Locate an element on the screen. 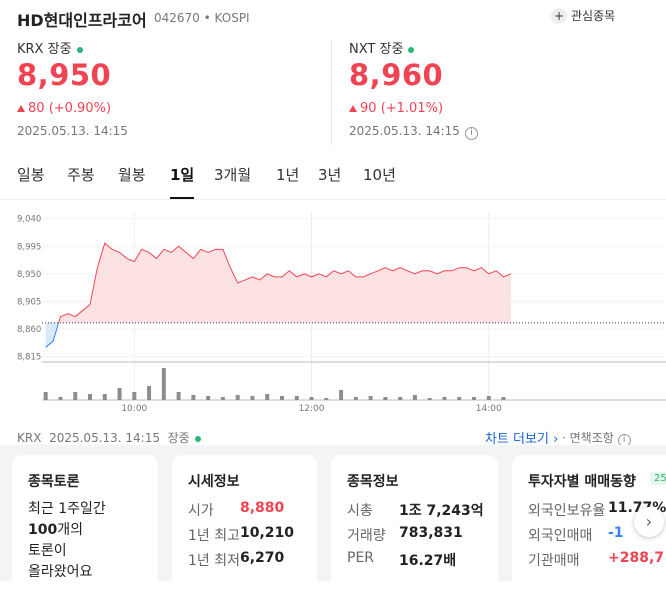 This screenshot has width=666, height=595. row-label: 외국인보유율 is located at coordinates (567, 511).